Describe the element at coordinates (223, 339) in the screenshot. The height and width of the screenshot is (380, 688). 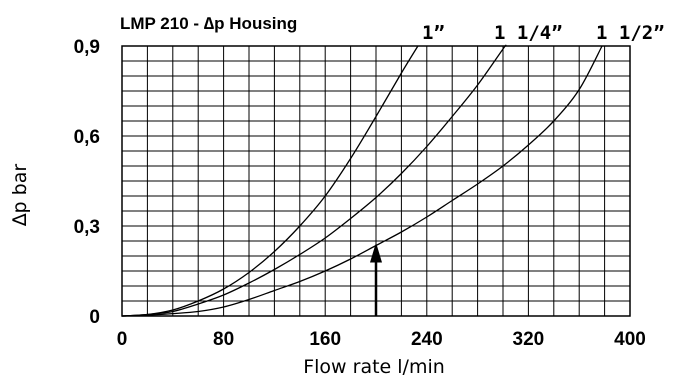
I see `x-tick-label: 80` at that location.